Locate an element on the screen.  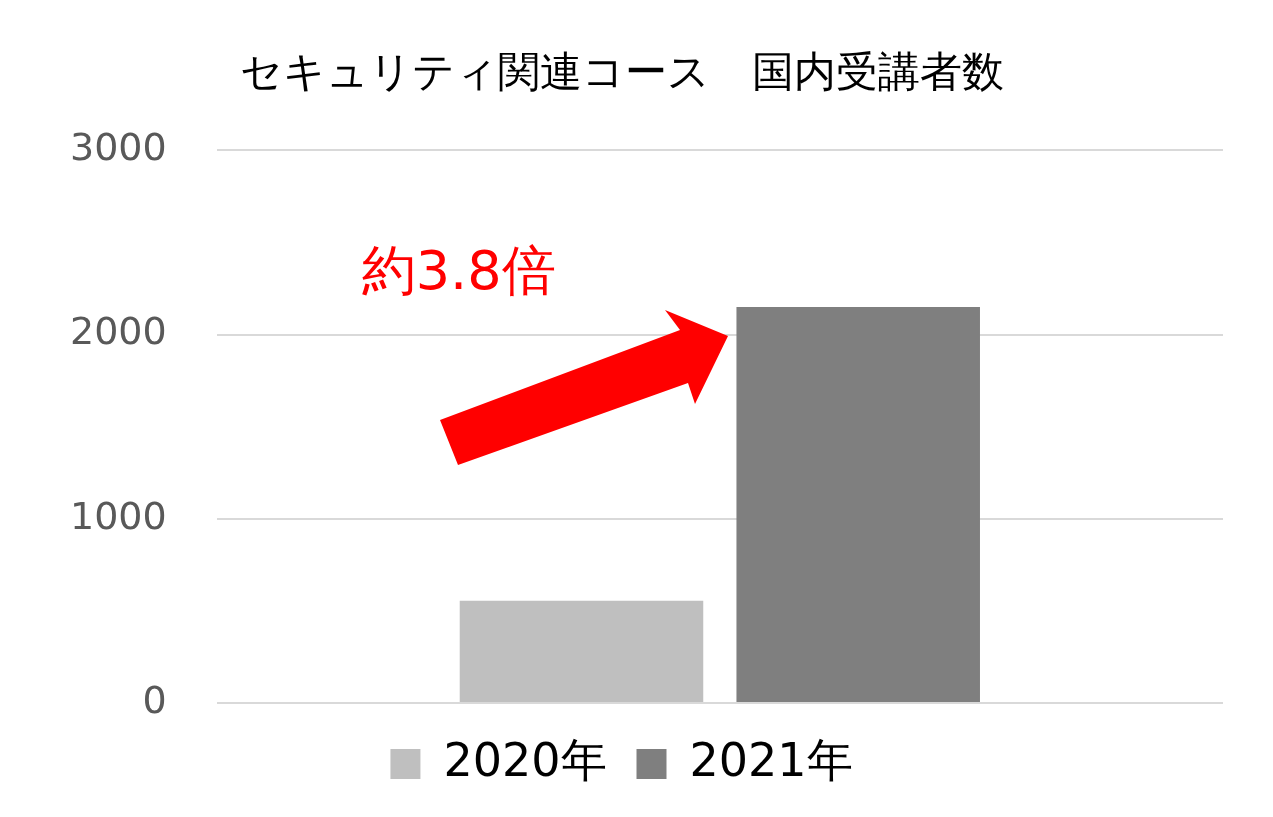
chart-title: セキュリティ関連コース 国内受講者数 is located at coordinates (621, 72).